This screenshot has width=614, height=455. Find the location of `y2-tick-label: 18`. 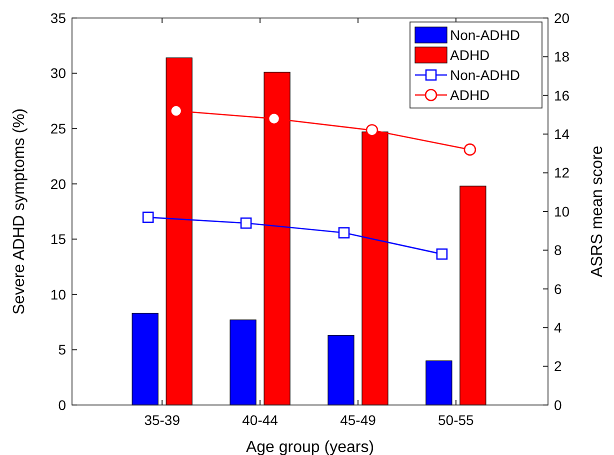

y2-tick-label: 18 is located at coordinates (562, 56).